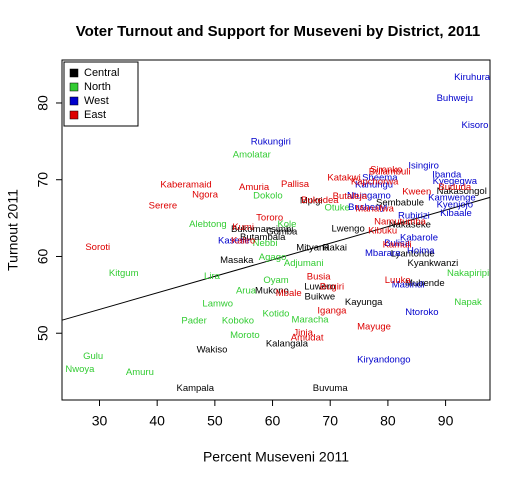 The height and width of the screenshot is (481, 525). Describe the element at coordinates (289, 293) in the screenshot. I see `district-label: Mbale` at that location.